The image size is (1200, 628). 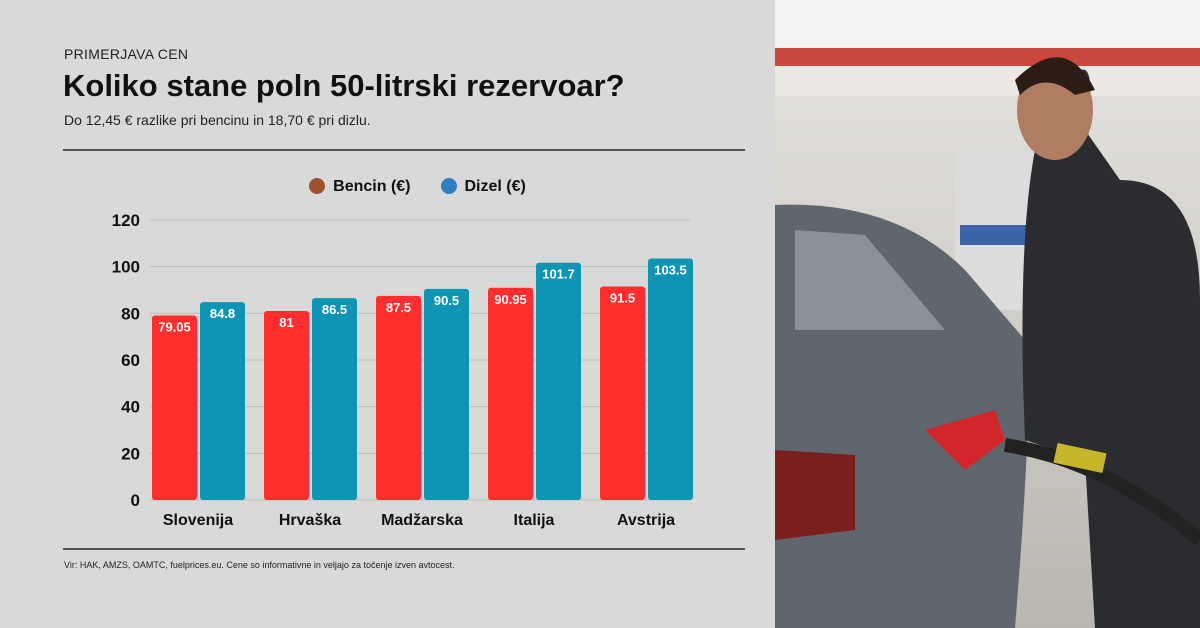 What do you see at coordinates (422, 520) in the screenshot?
I see `x-tick-label: Madžarska` at bounding box center [422, 520].